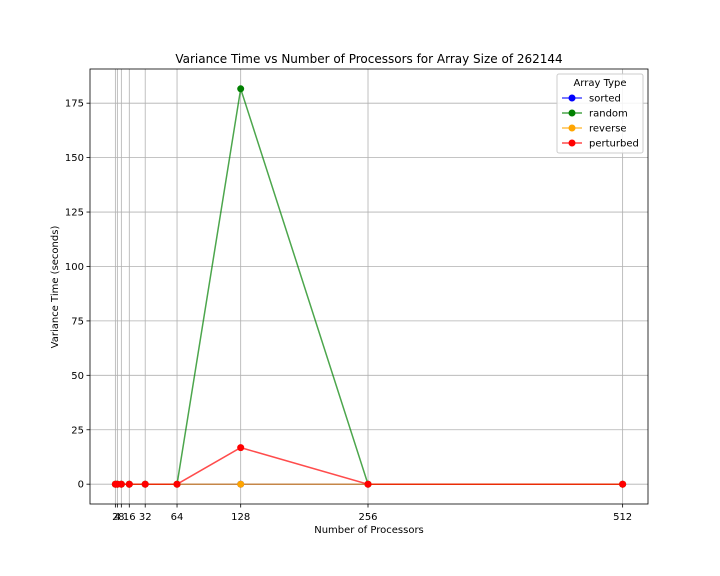  I want to click on legend-entry-perturbed: perturbed, so click(614, 144).